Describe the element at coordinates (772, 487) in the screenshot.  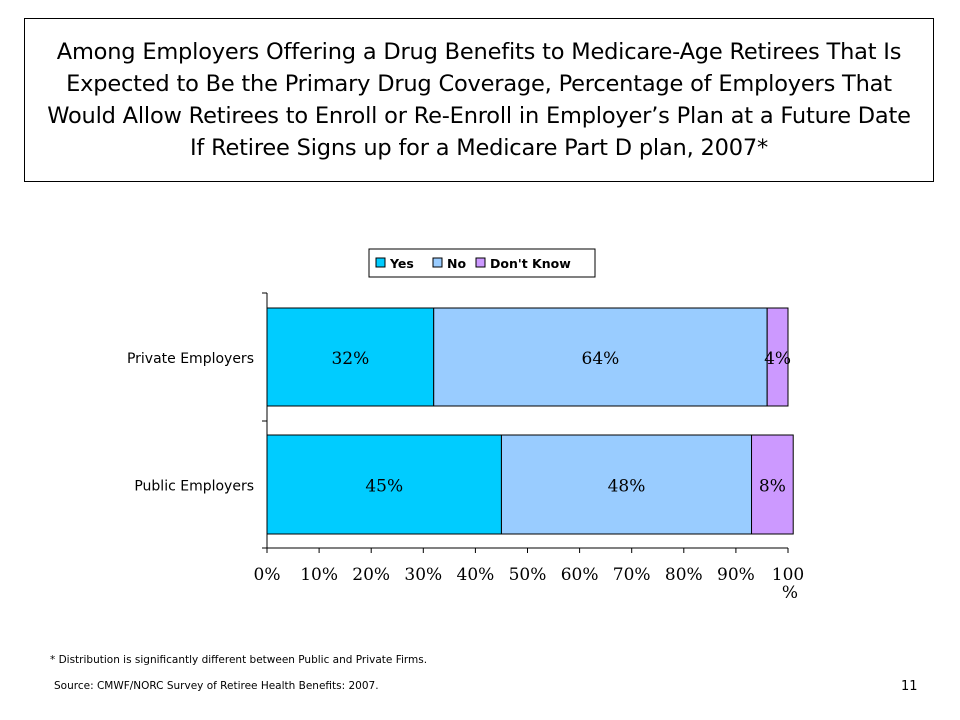
I see `data-label-2-3: 8%` at that location.